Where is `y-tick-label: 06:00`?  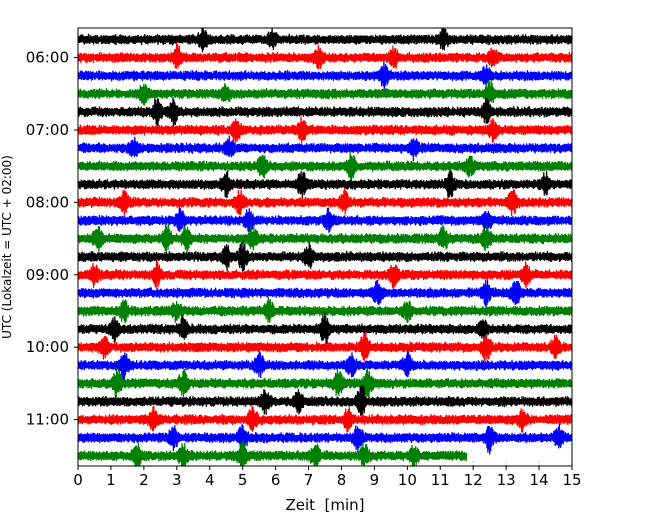 y-tick-label: 06:00 is located at coordinates (47, 58).